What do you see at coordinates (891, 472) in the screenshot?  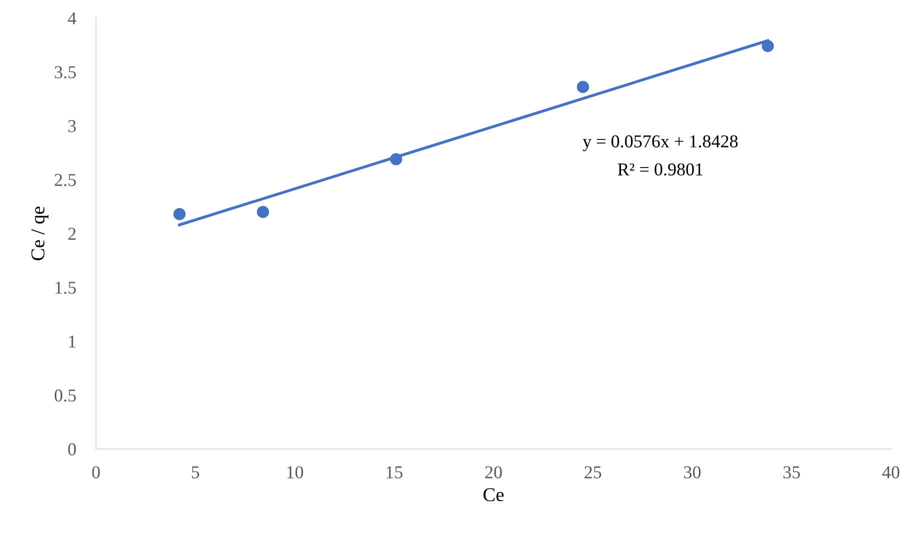 I see `x-tick-label: 40` at bounding box center [891, 472].